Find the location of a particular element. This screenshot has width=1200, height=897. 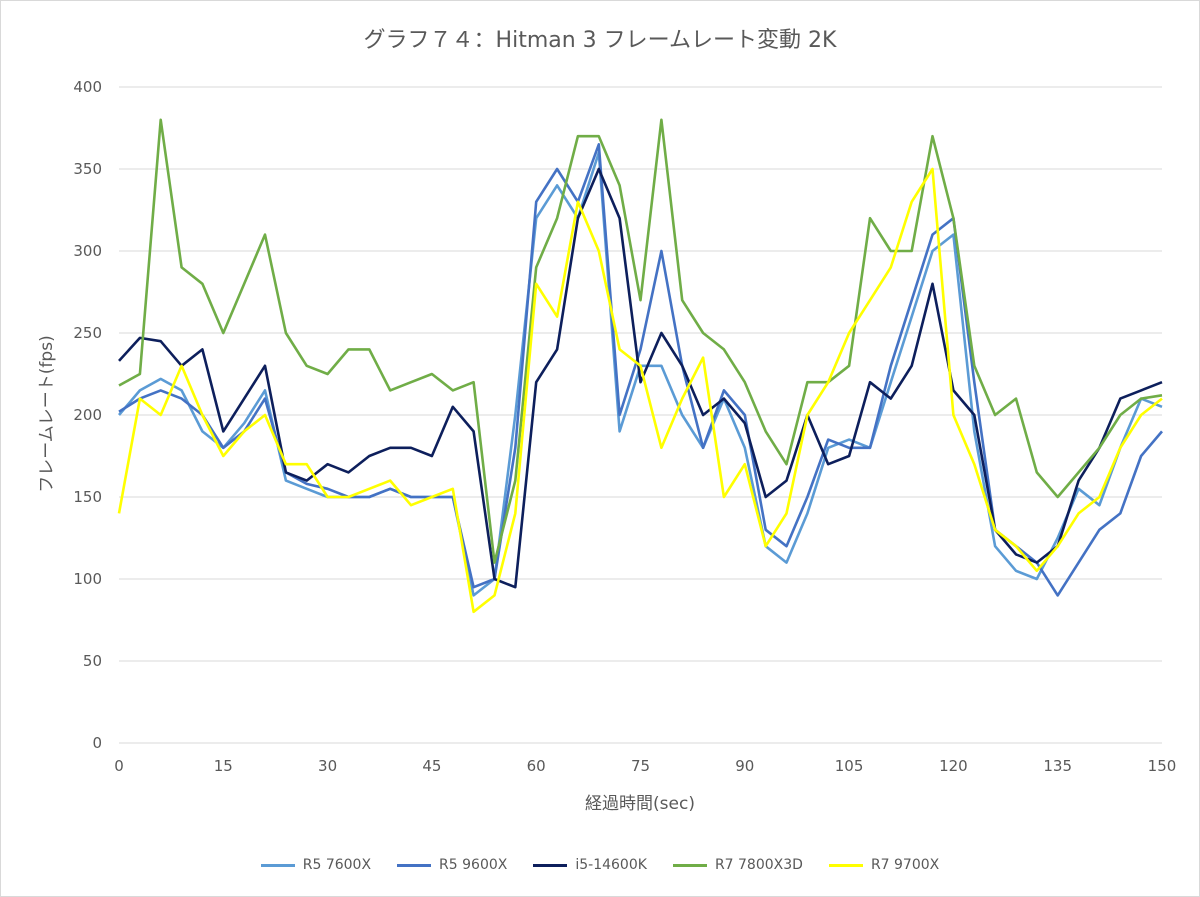

x-tick-label: 105 is located at coordinates (849, 766).